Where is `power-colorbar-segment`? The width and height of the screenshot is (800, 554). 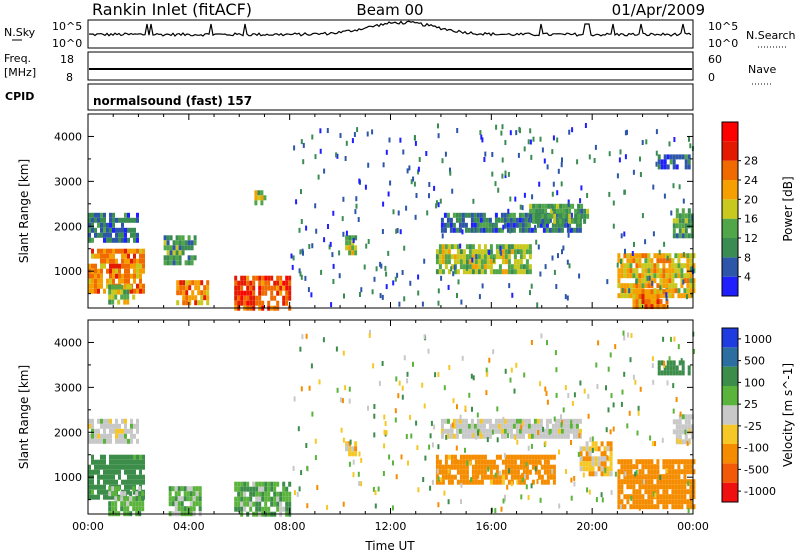
power-colorbar-segment is located at coordinates (730, 190).